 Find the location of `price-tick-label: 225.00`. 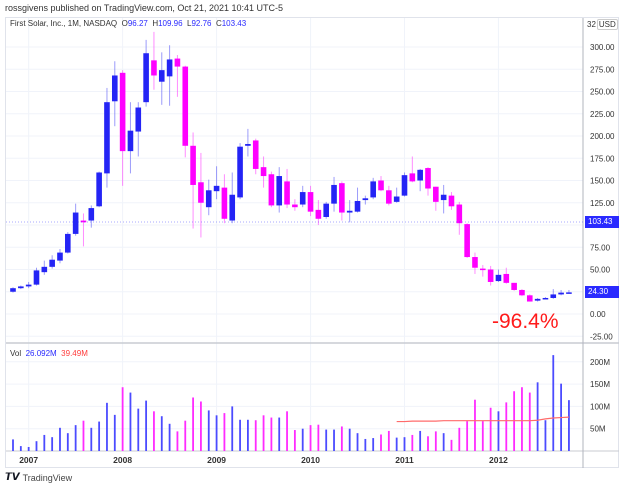

price-tick-label: 225.00 is located at coordinates (602, 114).